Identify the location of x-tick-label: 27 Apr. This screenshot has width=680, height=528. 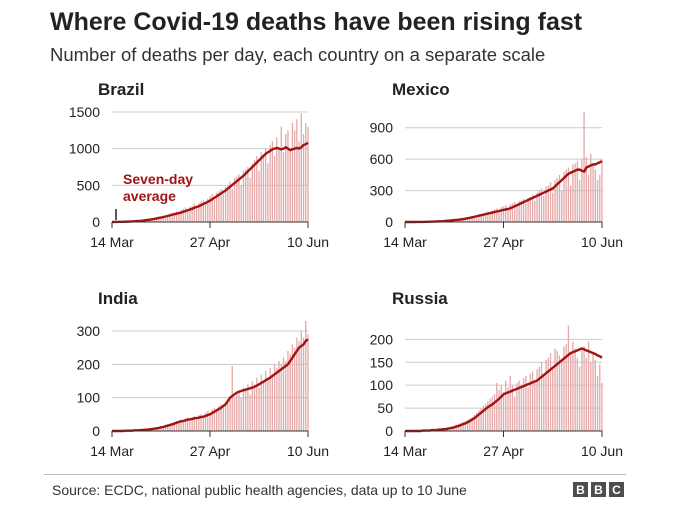
(210, 451).